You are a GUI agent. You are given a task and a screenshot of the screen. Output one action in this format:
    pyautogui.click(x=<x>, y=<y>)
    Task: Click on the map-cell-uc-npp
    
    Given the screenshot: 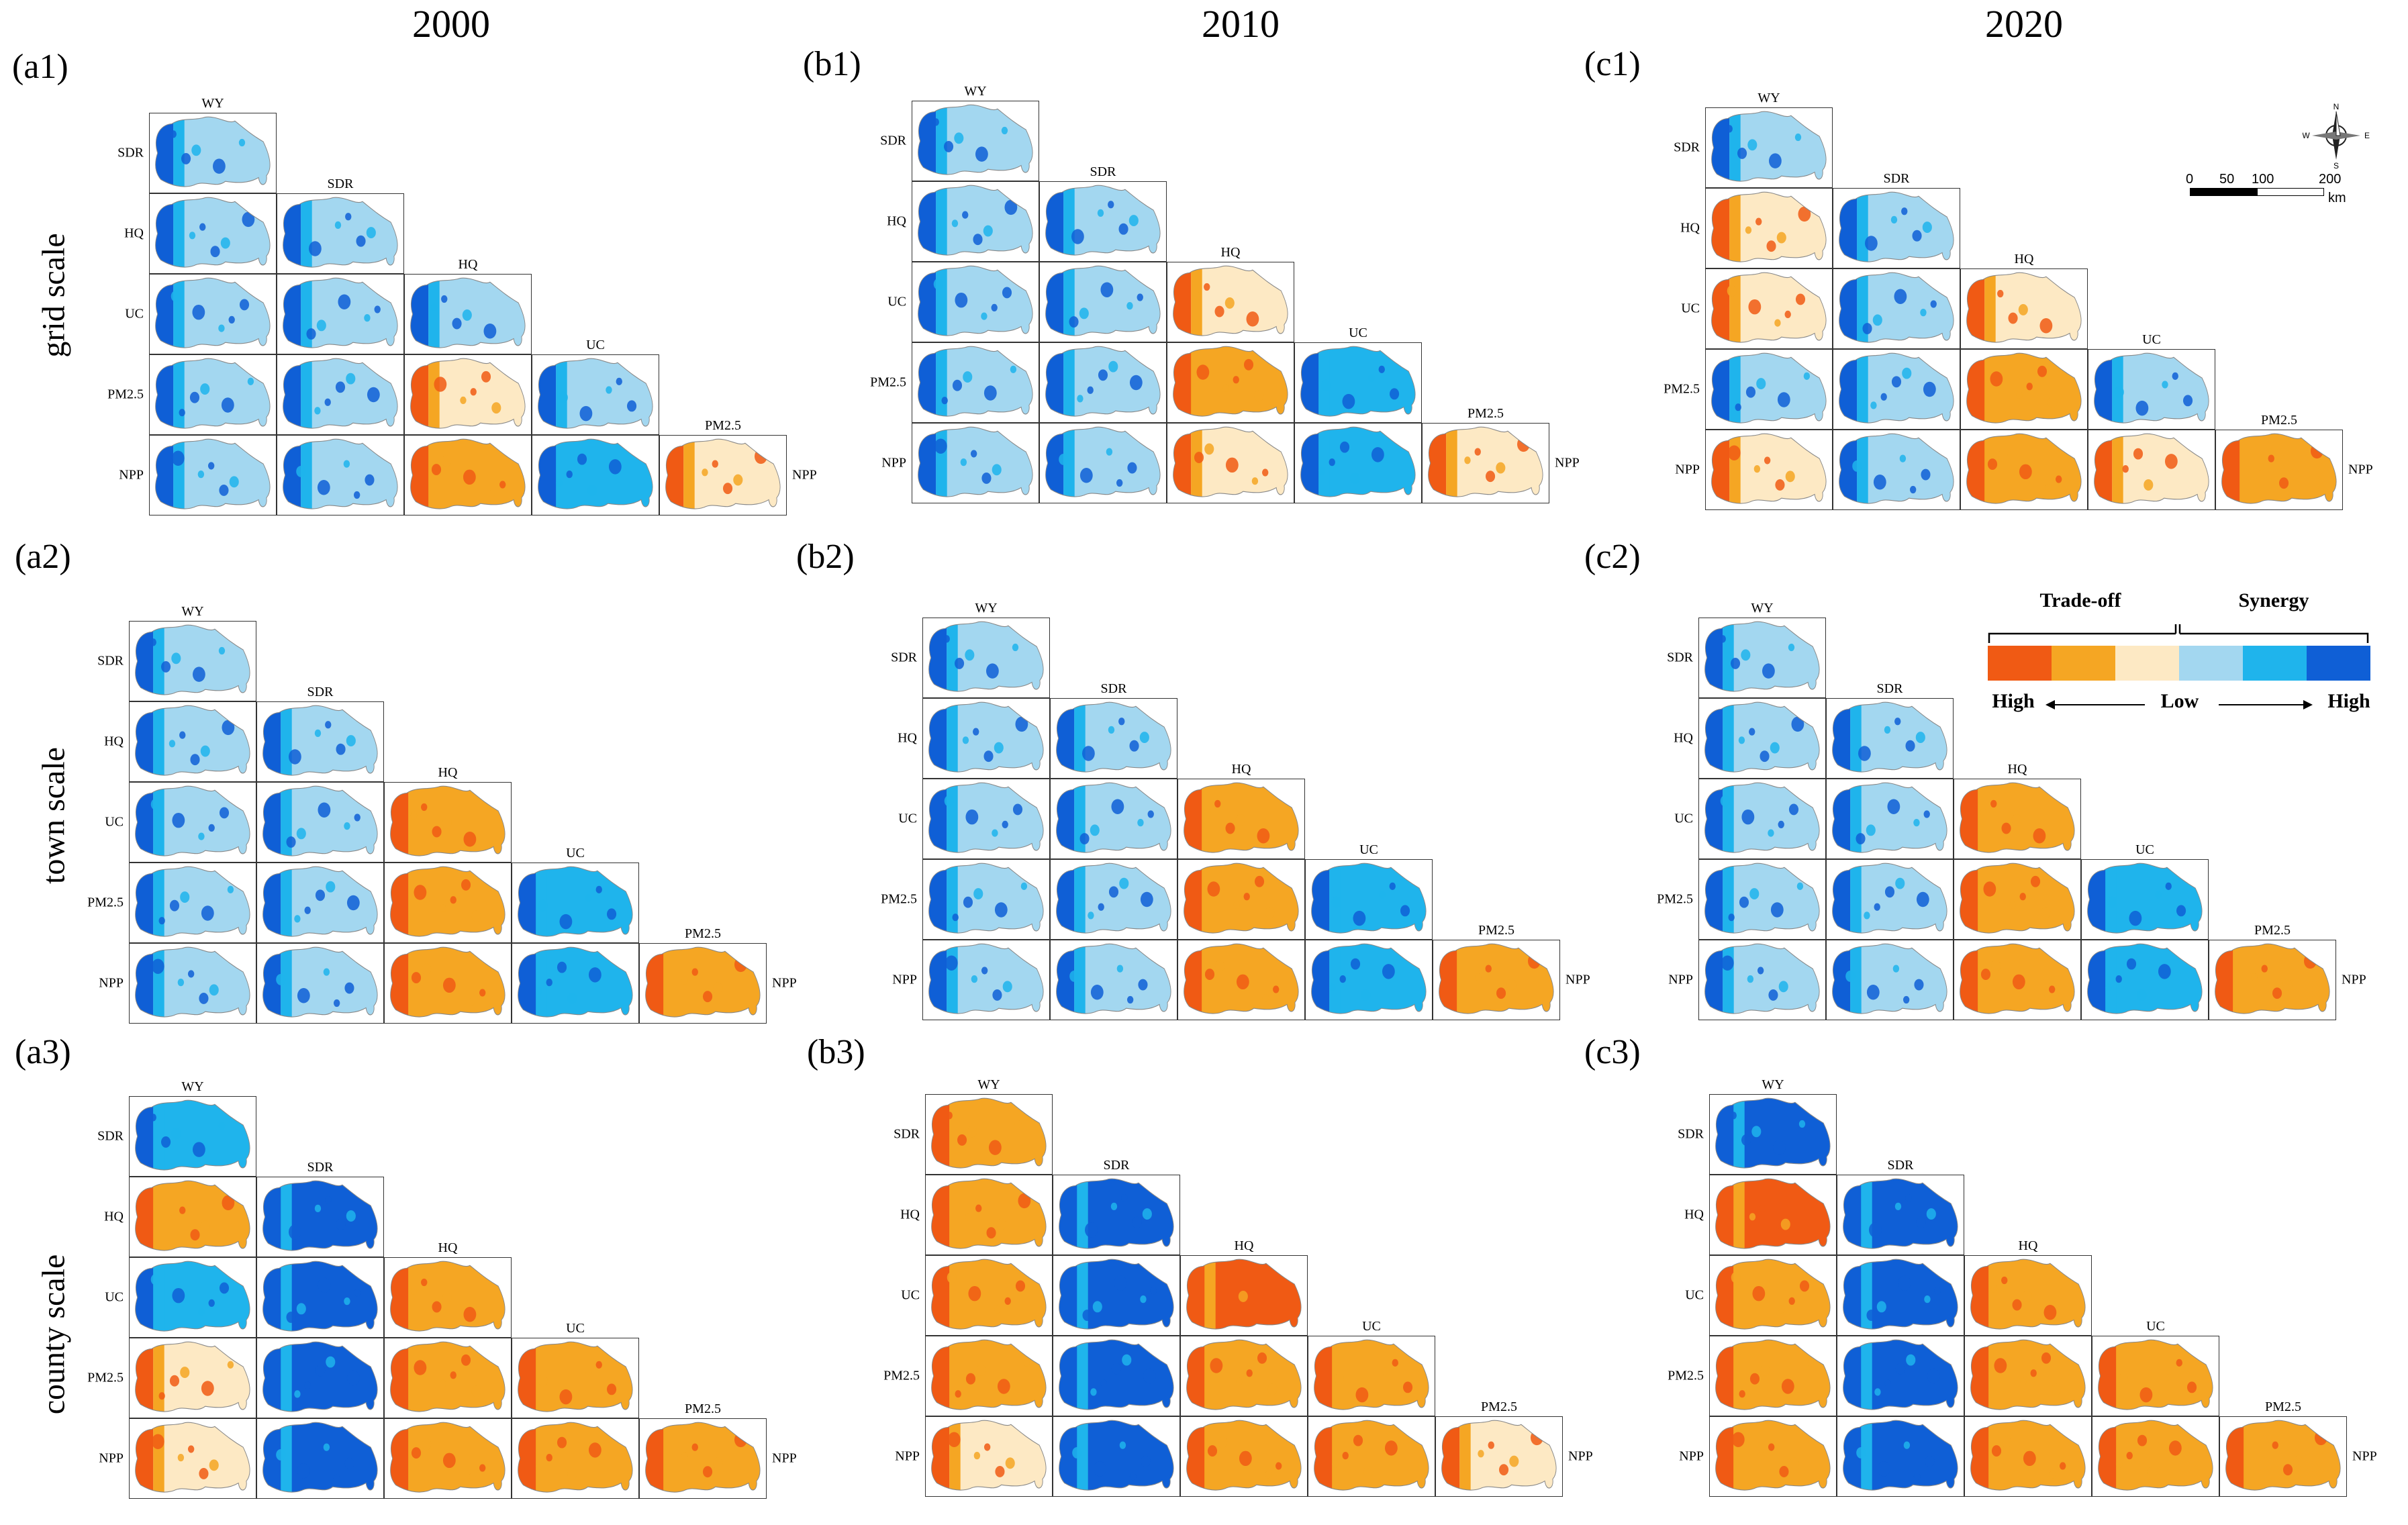 What is the action you would take?
    pyautogui.click(x=1369, y=980)
    